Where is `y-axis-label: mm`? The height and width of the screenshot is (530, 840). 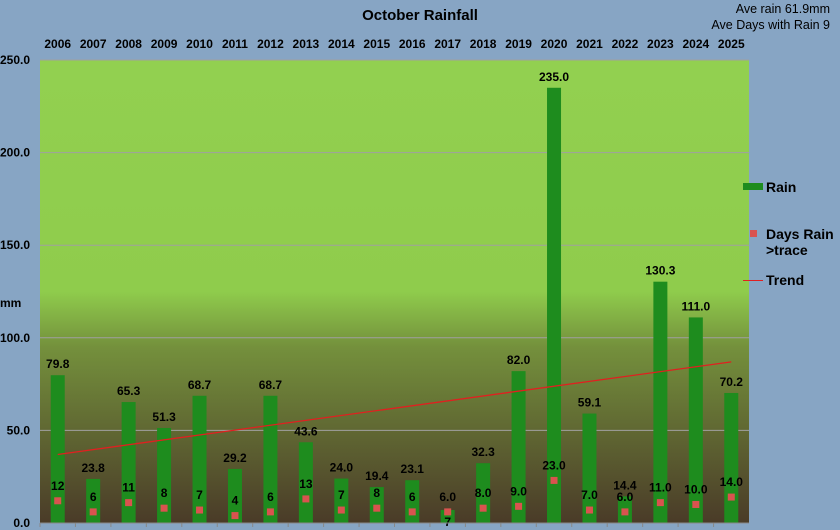
y-axis-label: mm is located at coordinates (11, 303).